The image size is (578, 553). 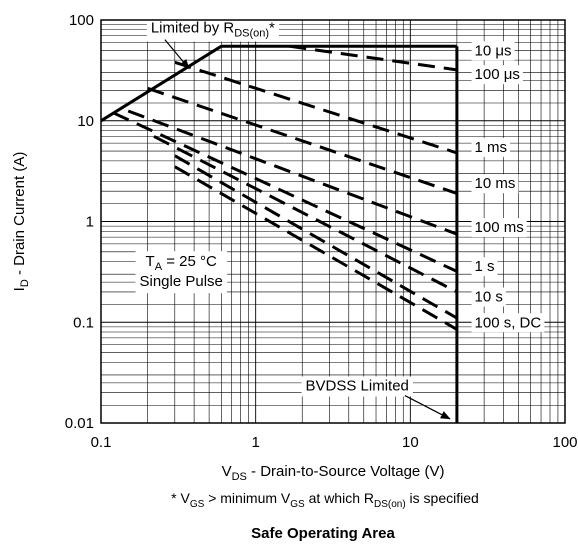 I want to click on curve-label: 1 ms, so click(x=491, y=147).